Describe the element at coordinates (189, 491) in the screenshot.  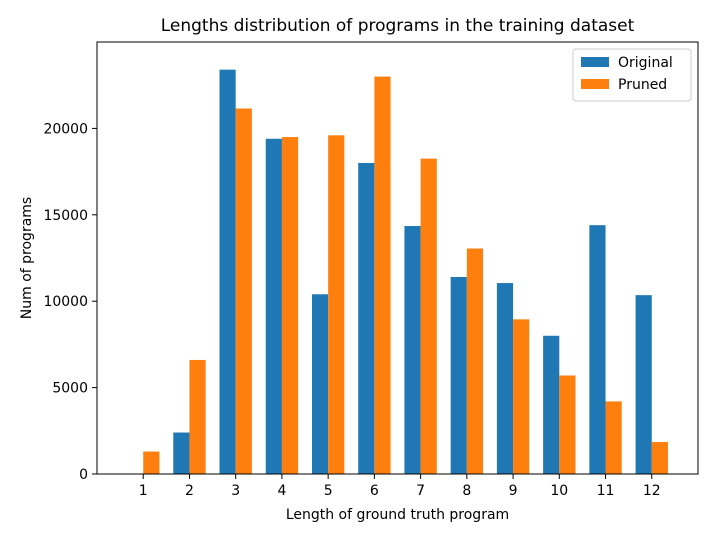
I see `x-tick-label: 2` at that location.